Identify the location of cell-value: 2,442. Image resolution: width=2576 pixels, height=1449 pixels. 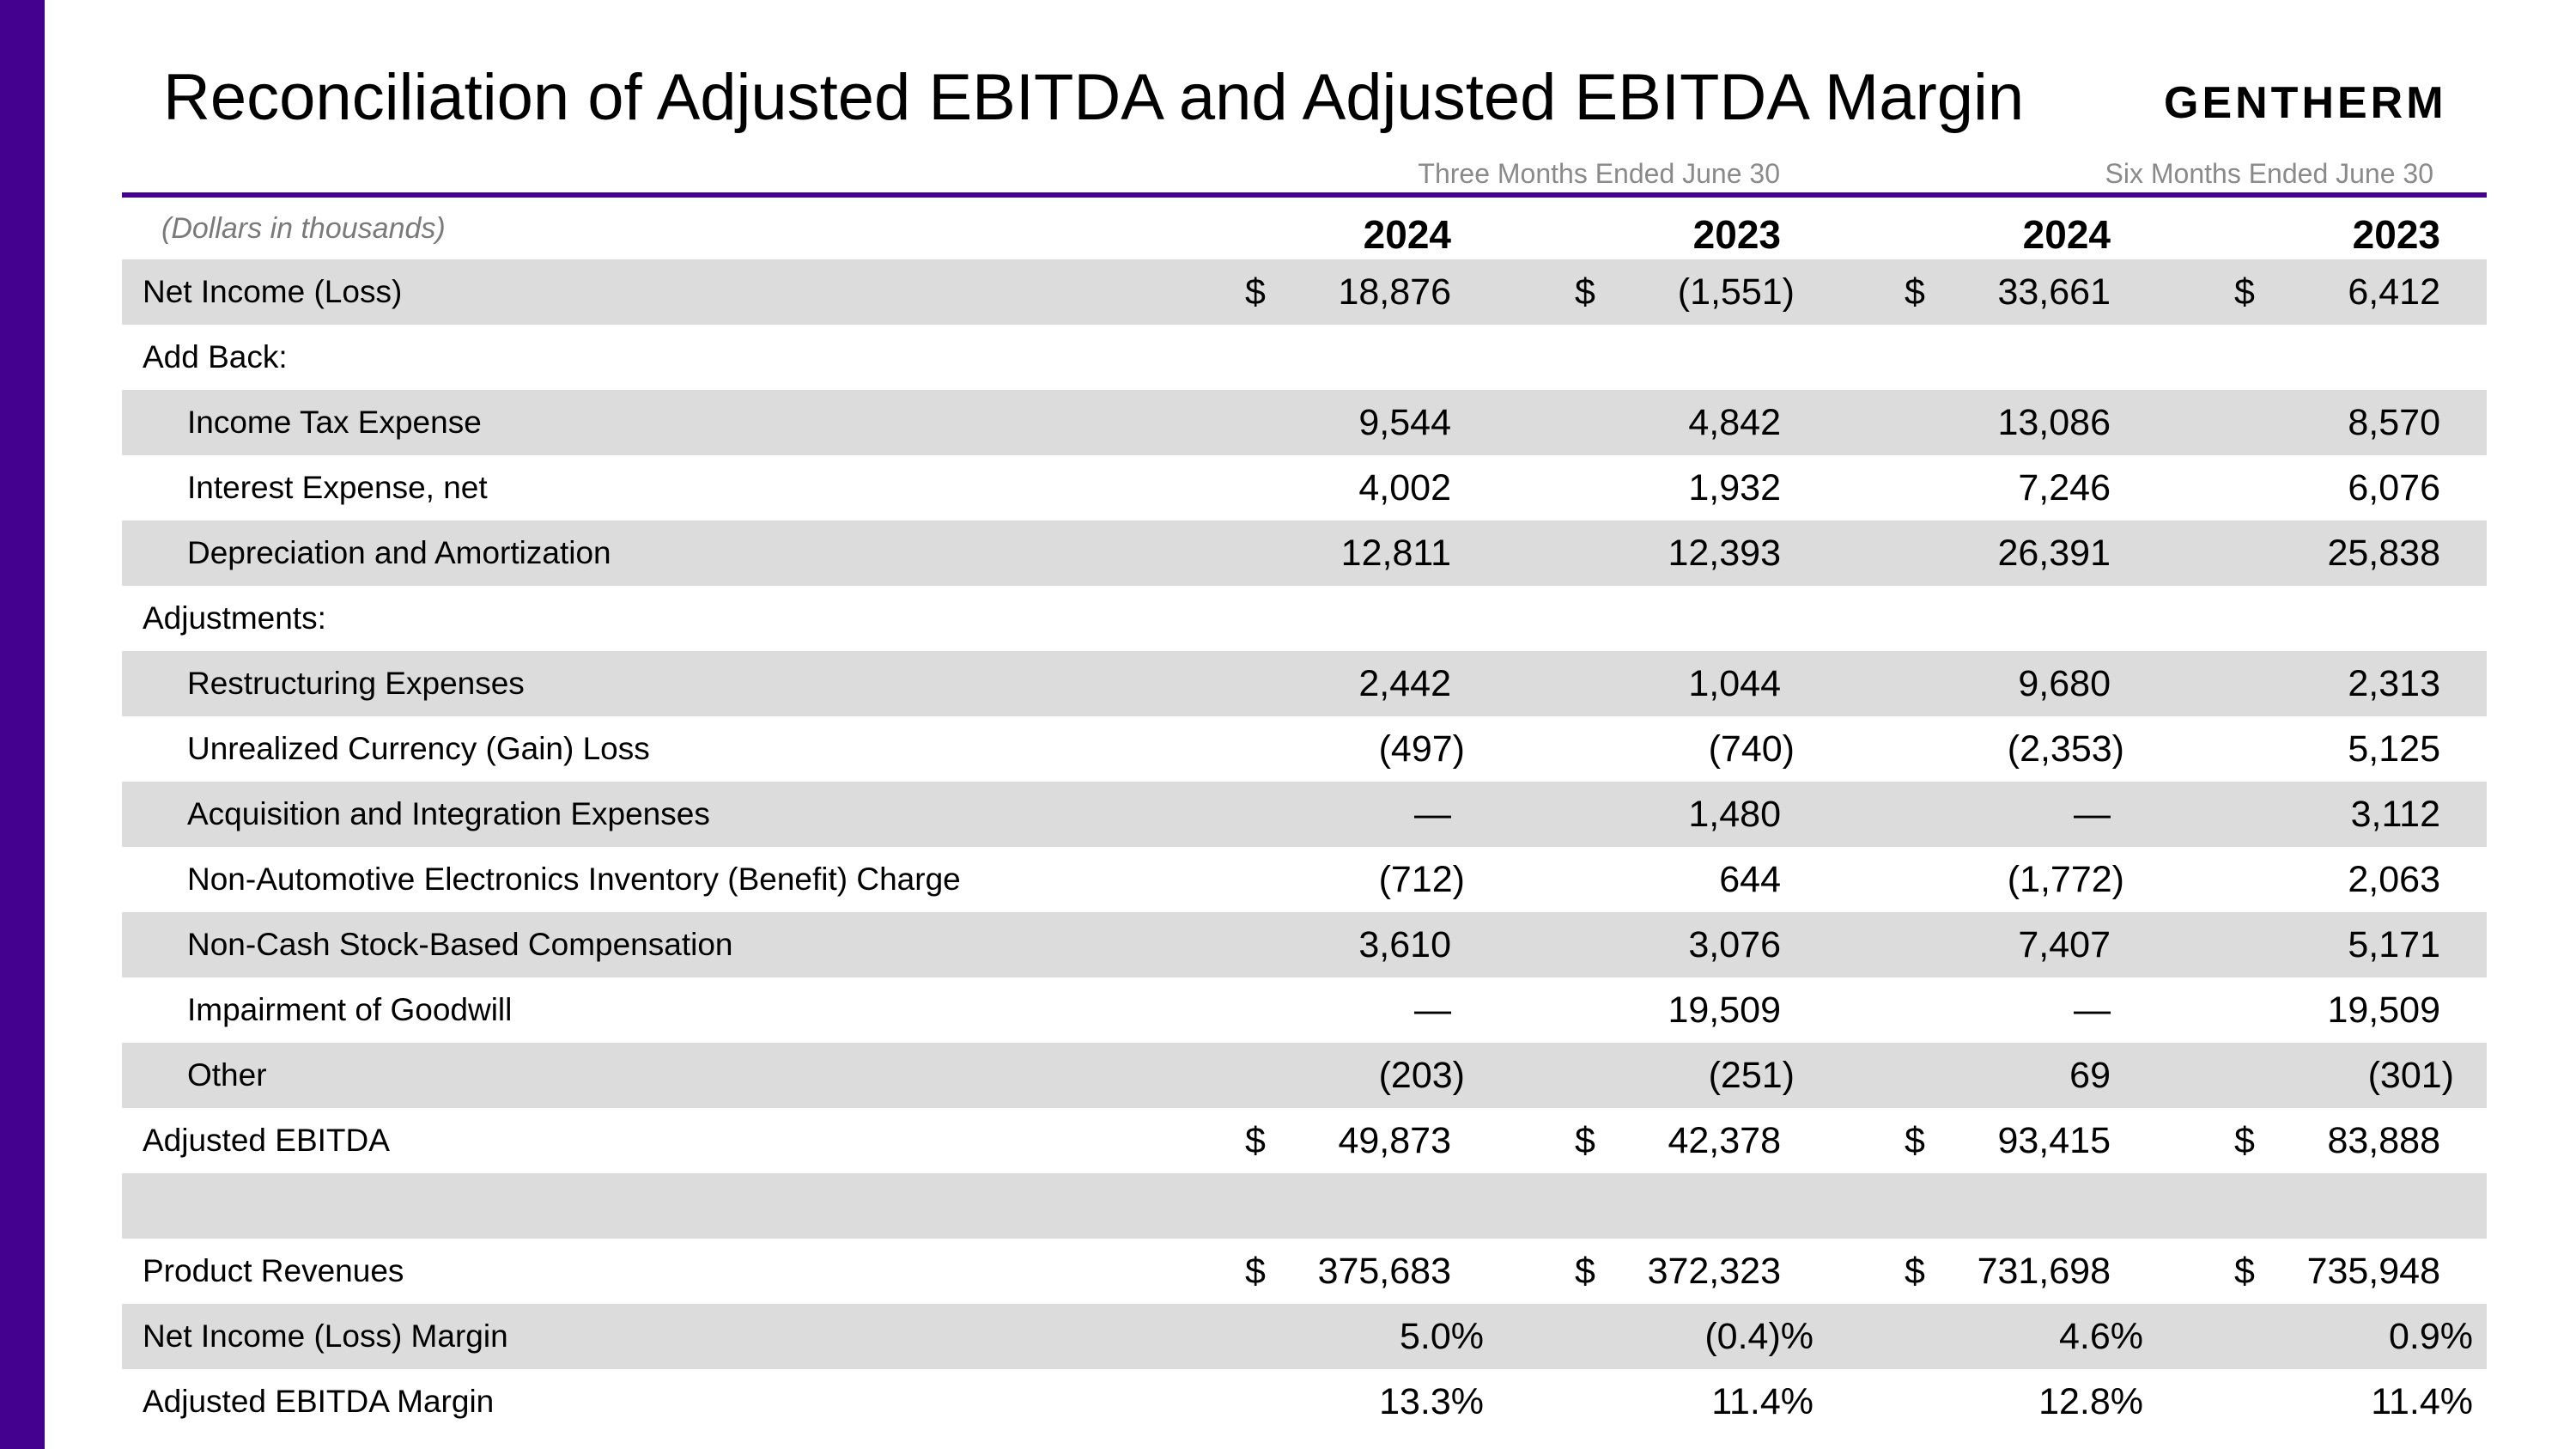
(1404, 683).